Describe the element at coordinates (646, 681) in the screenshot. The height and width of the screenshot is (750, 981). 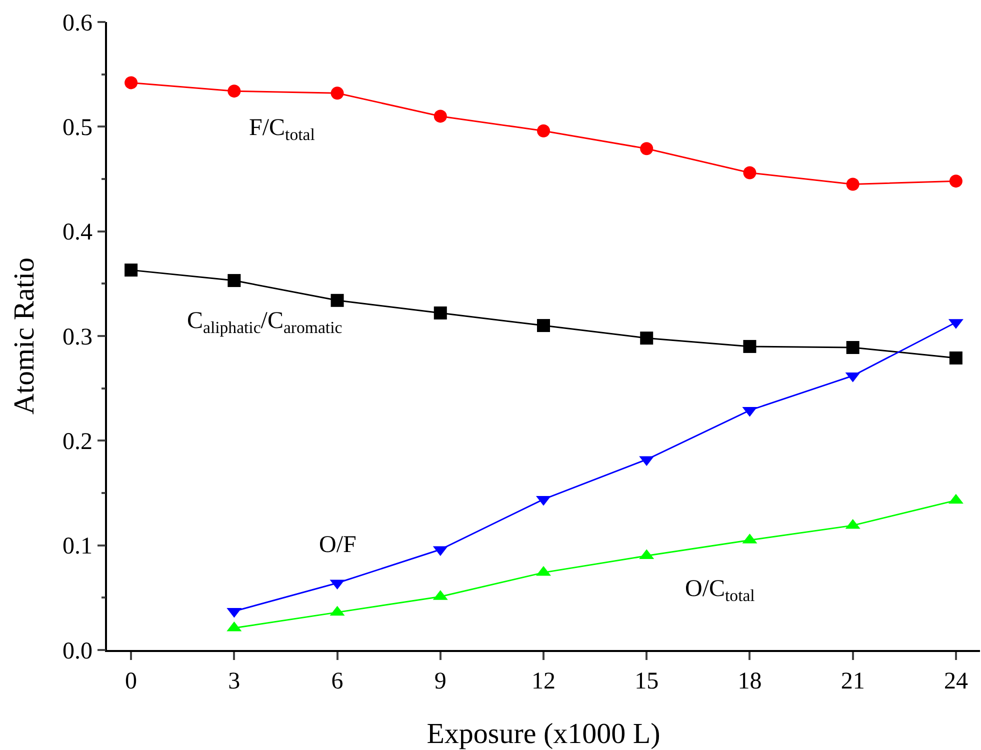
I see `x-tick-label: 15` at that location.